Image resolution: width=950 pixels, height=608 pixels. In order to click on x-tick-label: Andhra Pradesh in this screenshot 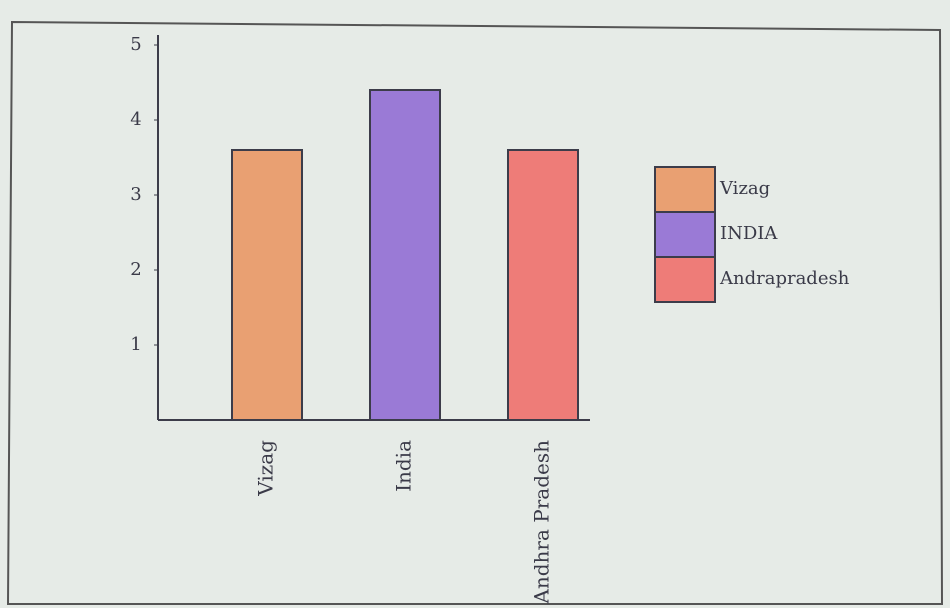, I will do `click(542, 522)`.